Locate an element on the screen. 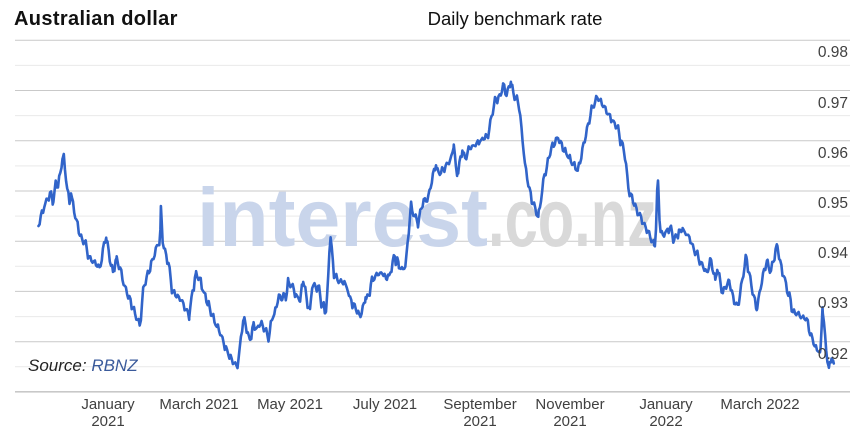 This screenshot has width=861, height=435. svg-text: .co.nz is located at coordinates (572, 217).